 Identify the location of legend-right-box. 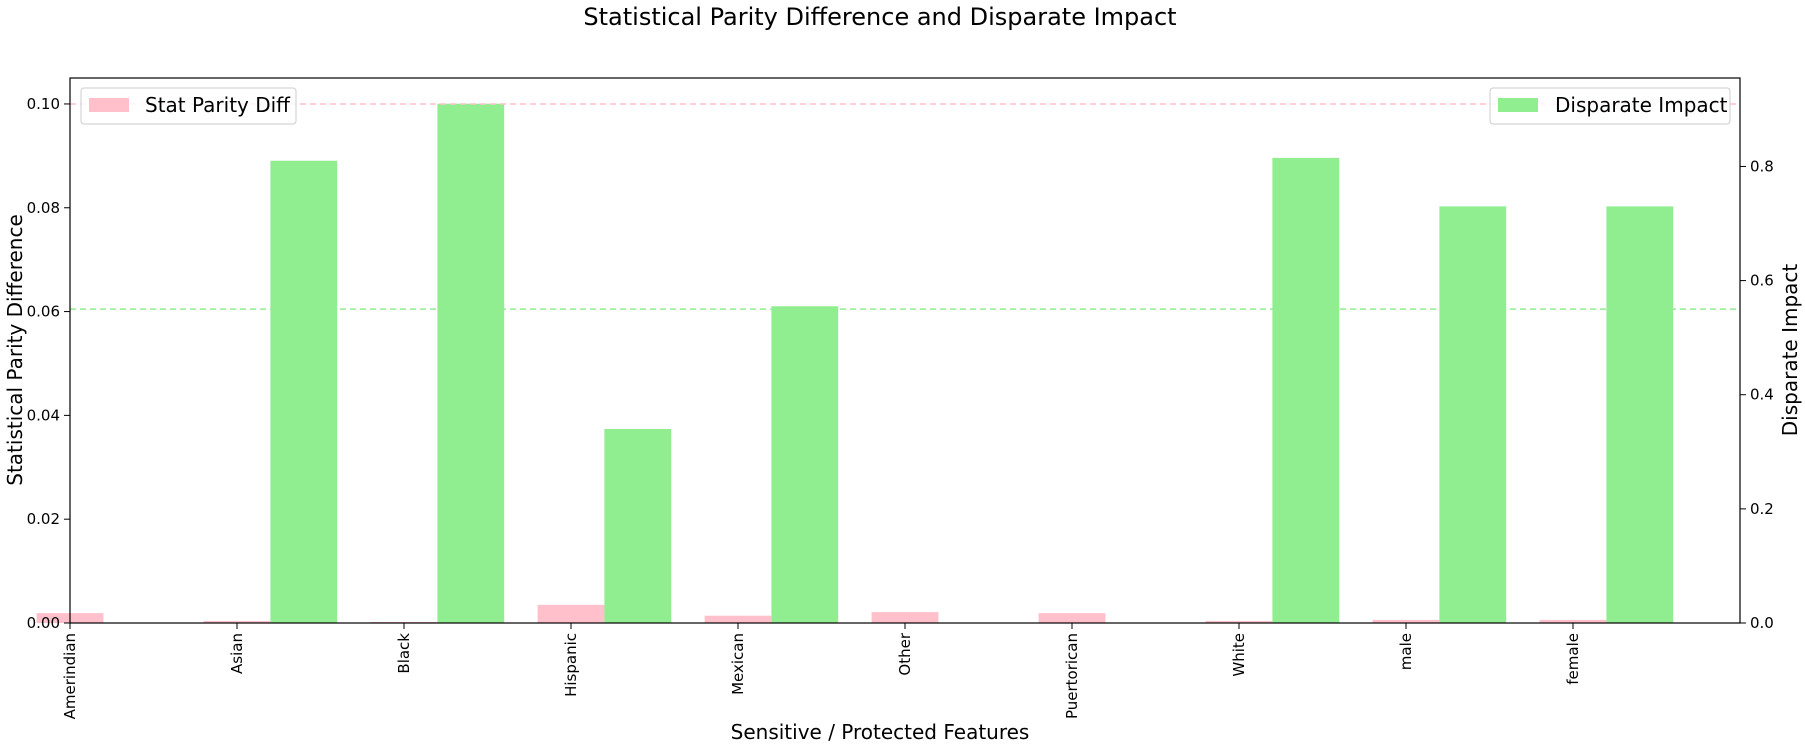
(1610, 106).